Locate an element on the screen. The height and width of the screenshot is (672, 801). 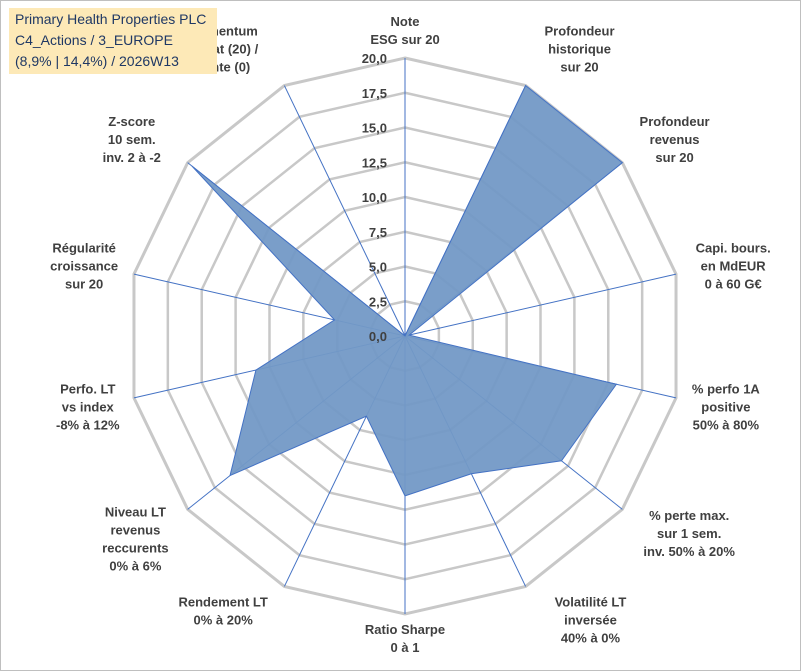
category-label-7: Ratio Sharpe 0 à 1 is located at coordinates (405, 638).